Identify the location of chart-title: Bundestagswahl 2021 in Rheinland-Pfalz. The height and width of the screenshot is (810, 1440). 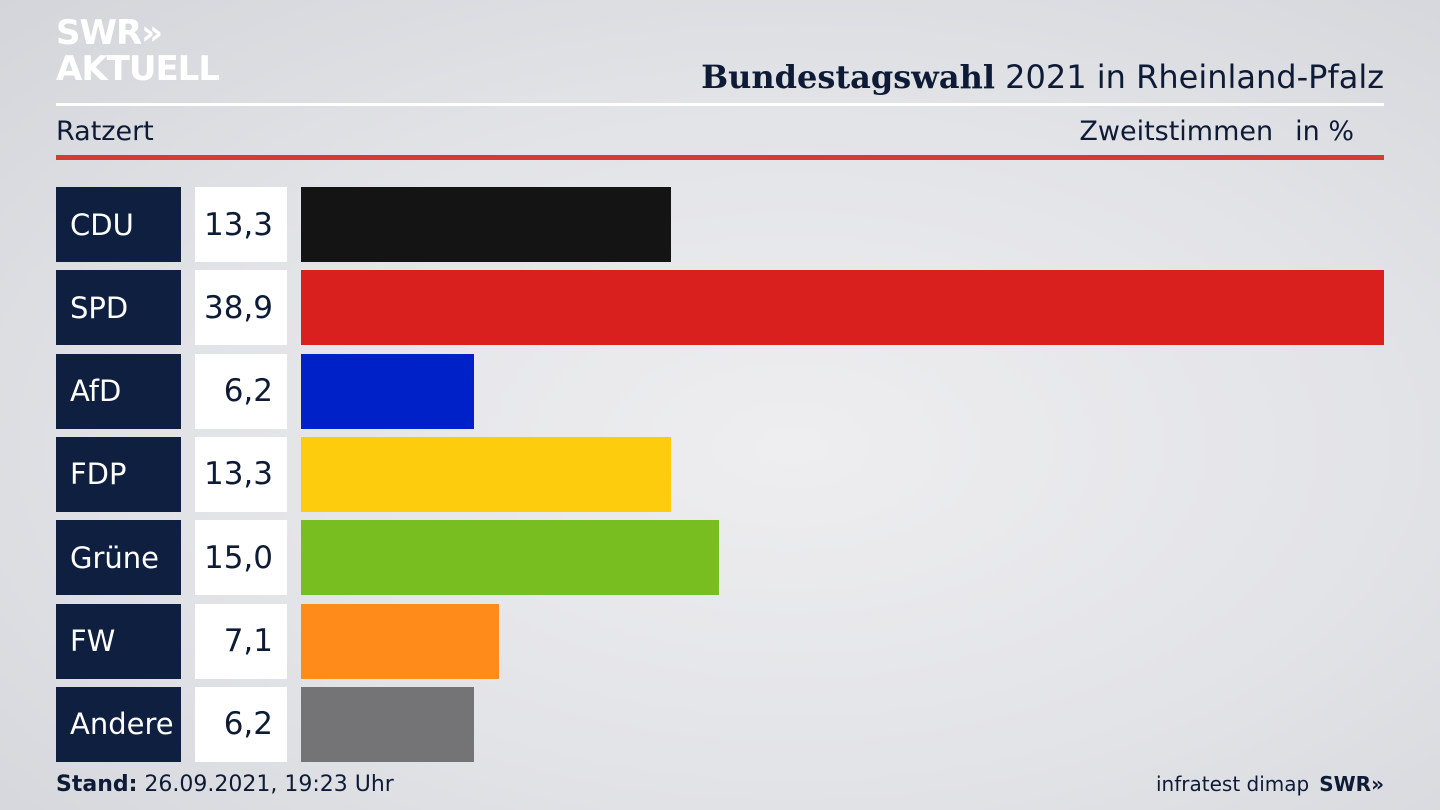
(1042, 77).